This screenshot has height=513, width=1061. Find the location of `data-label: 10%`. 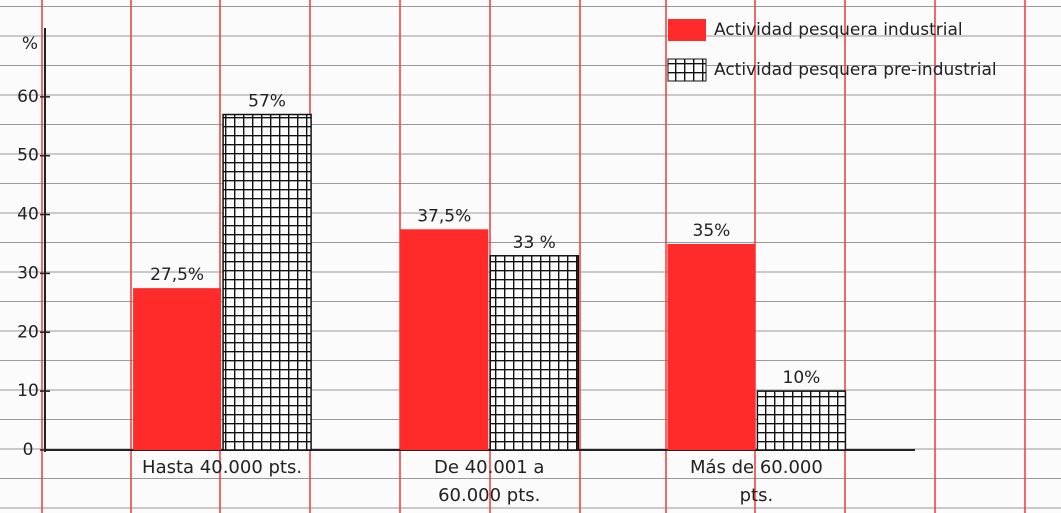

data-label: 10% is located at coordinates (802, 378).